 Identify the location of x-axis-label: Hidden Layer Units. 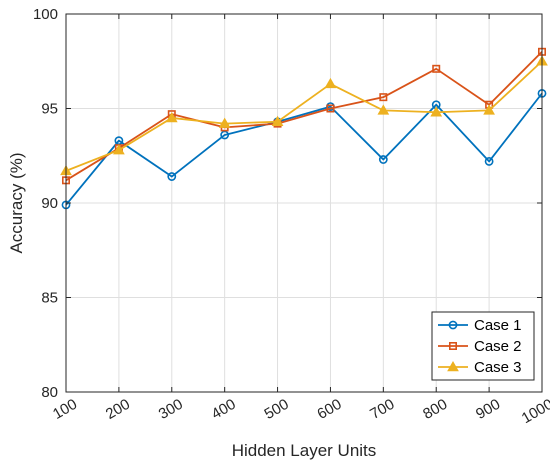
(304, 450).